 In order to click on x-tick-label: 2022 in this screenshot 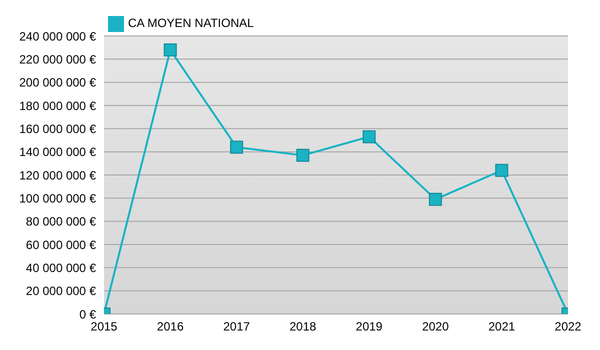, I will do `click(568, 327)`.